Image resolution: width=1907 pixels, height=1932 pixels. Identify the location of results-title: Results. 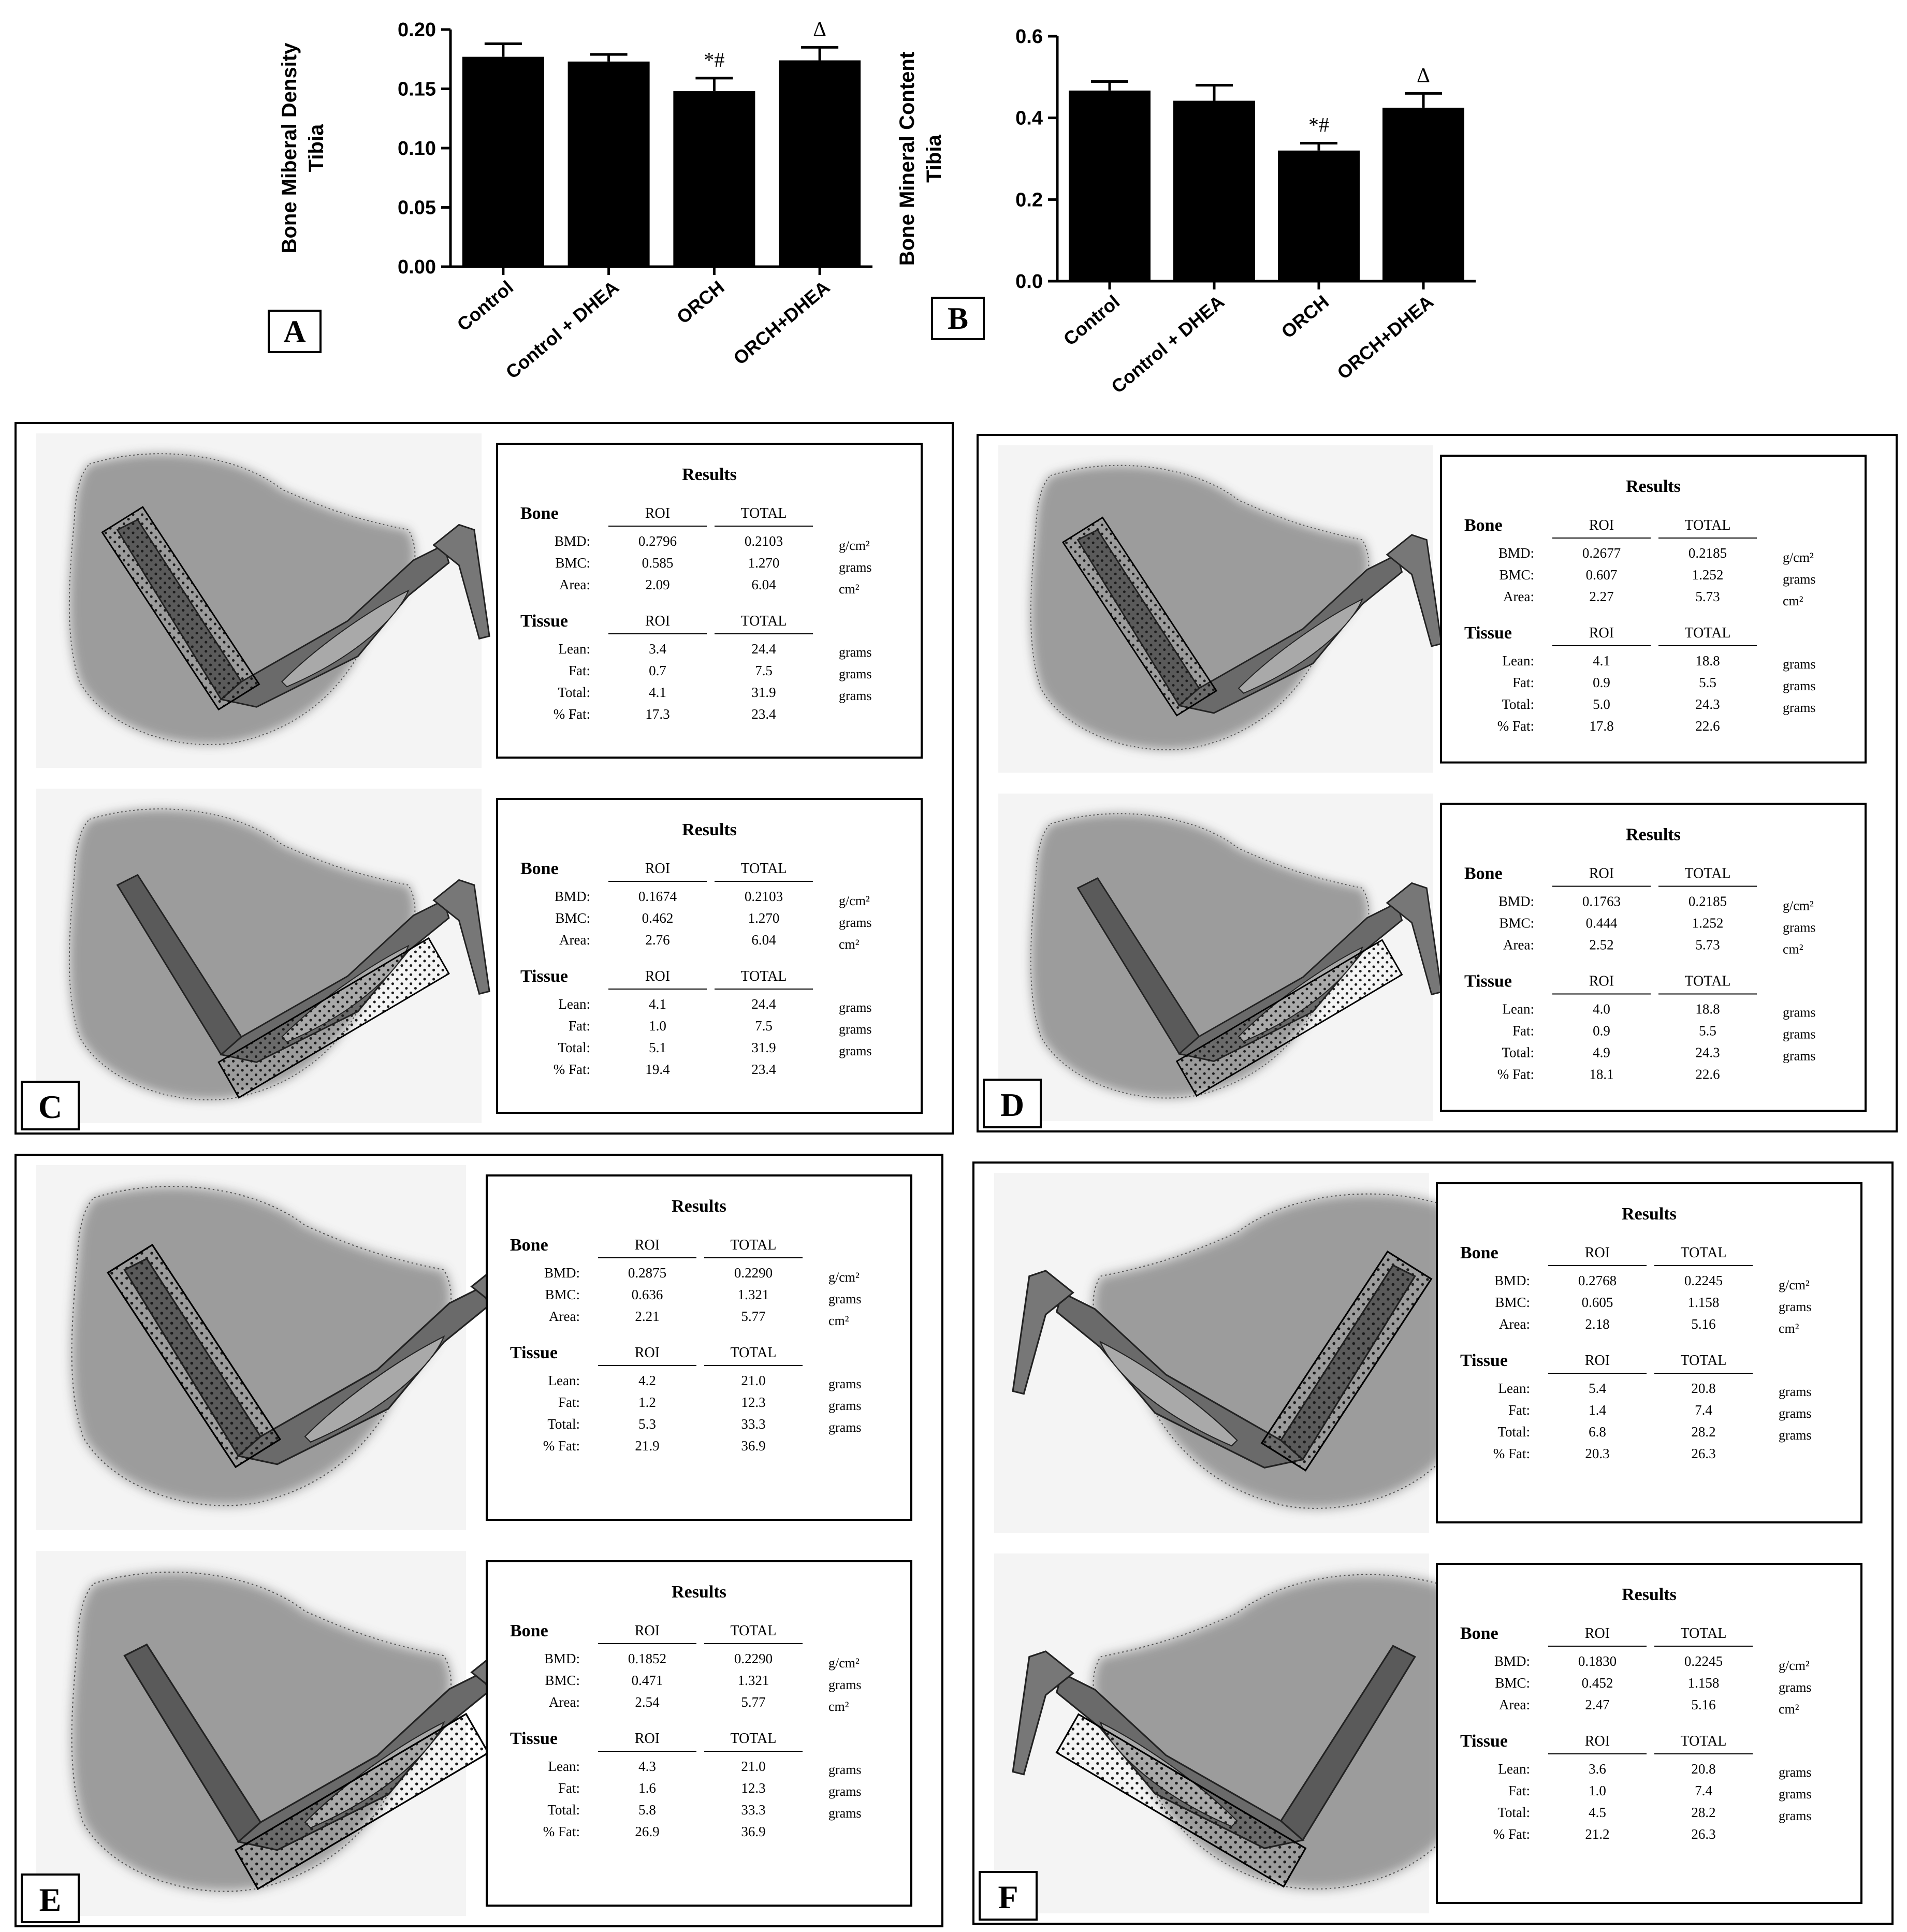
(709, 829).